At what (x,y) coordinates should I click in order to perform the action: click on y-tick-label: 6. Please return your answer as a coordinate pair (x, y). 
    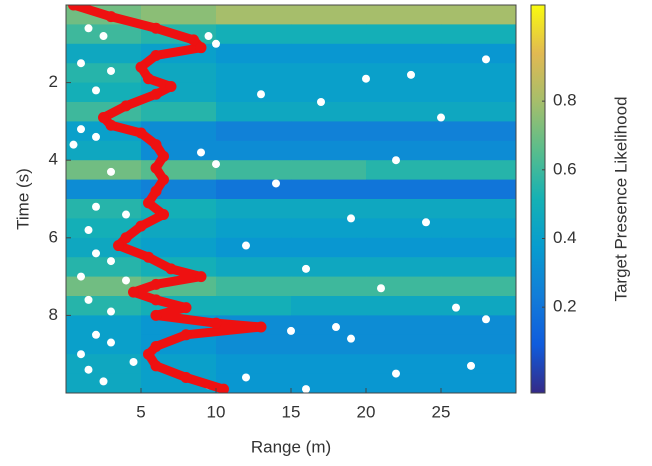
    Looking at the image, I should click on (53, 236).